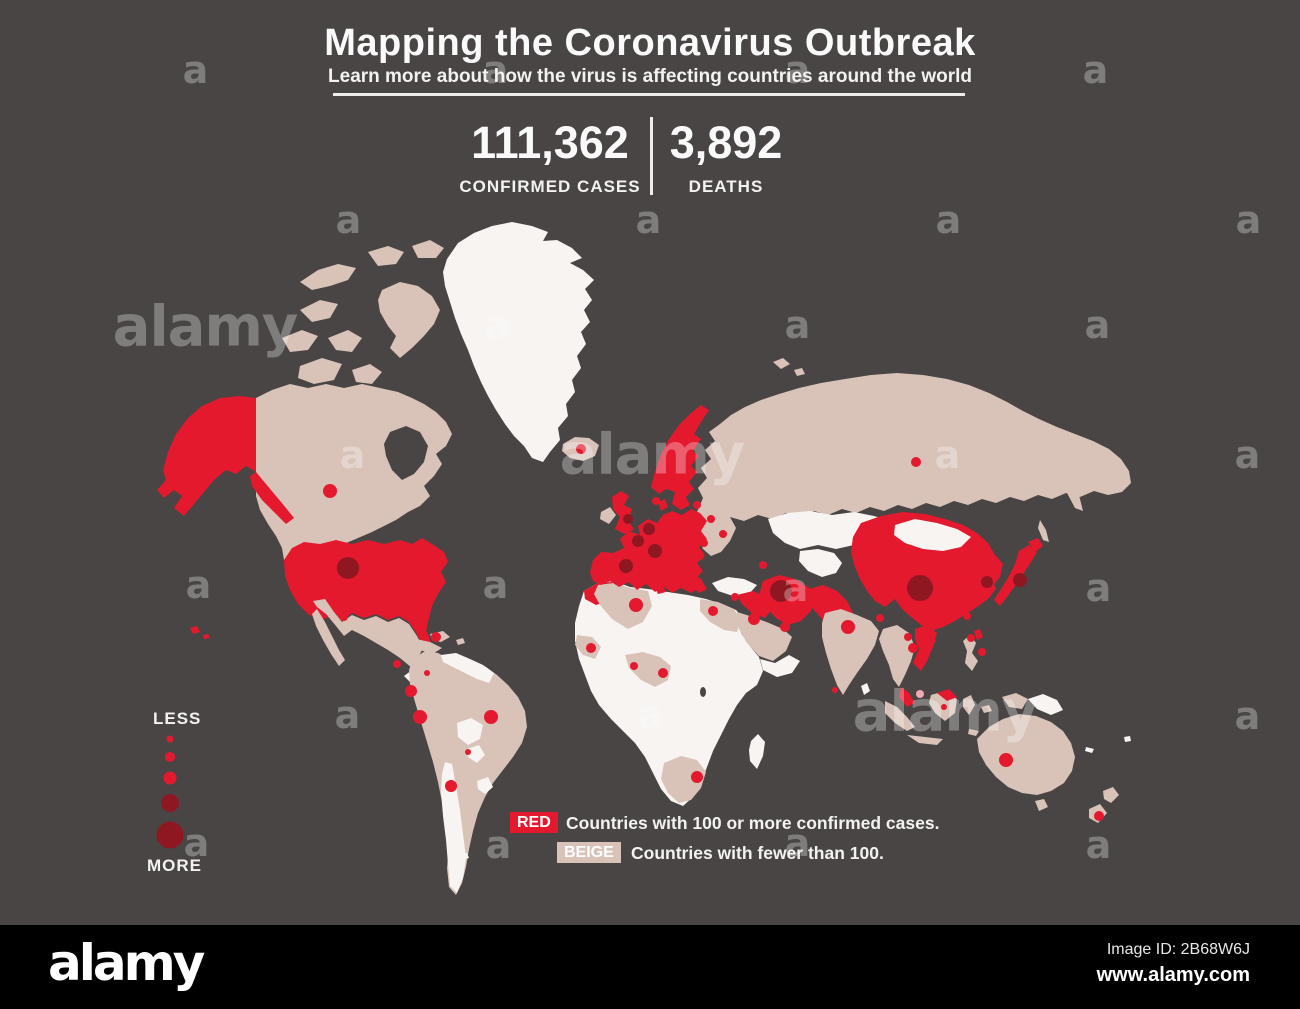 Image resolution: width=1300 pixels, height=1009 pixels. Describe the element at coordinates (534, 822) in the screenshot. I see `red-key-badge: RED` at that location.